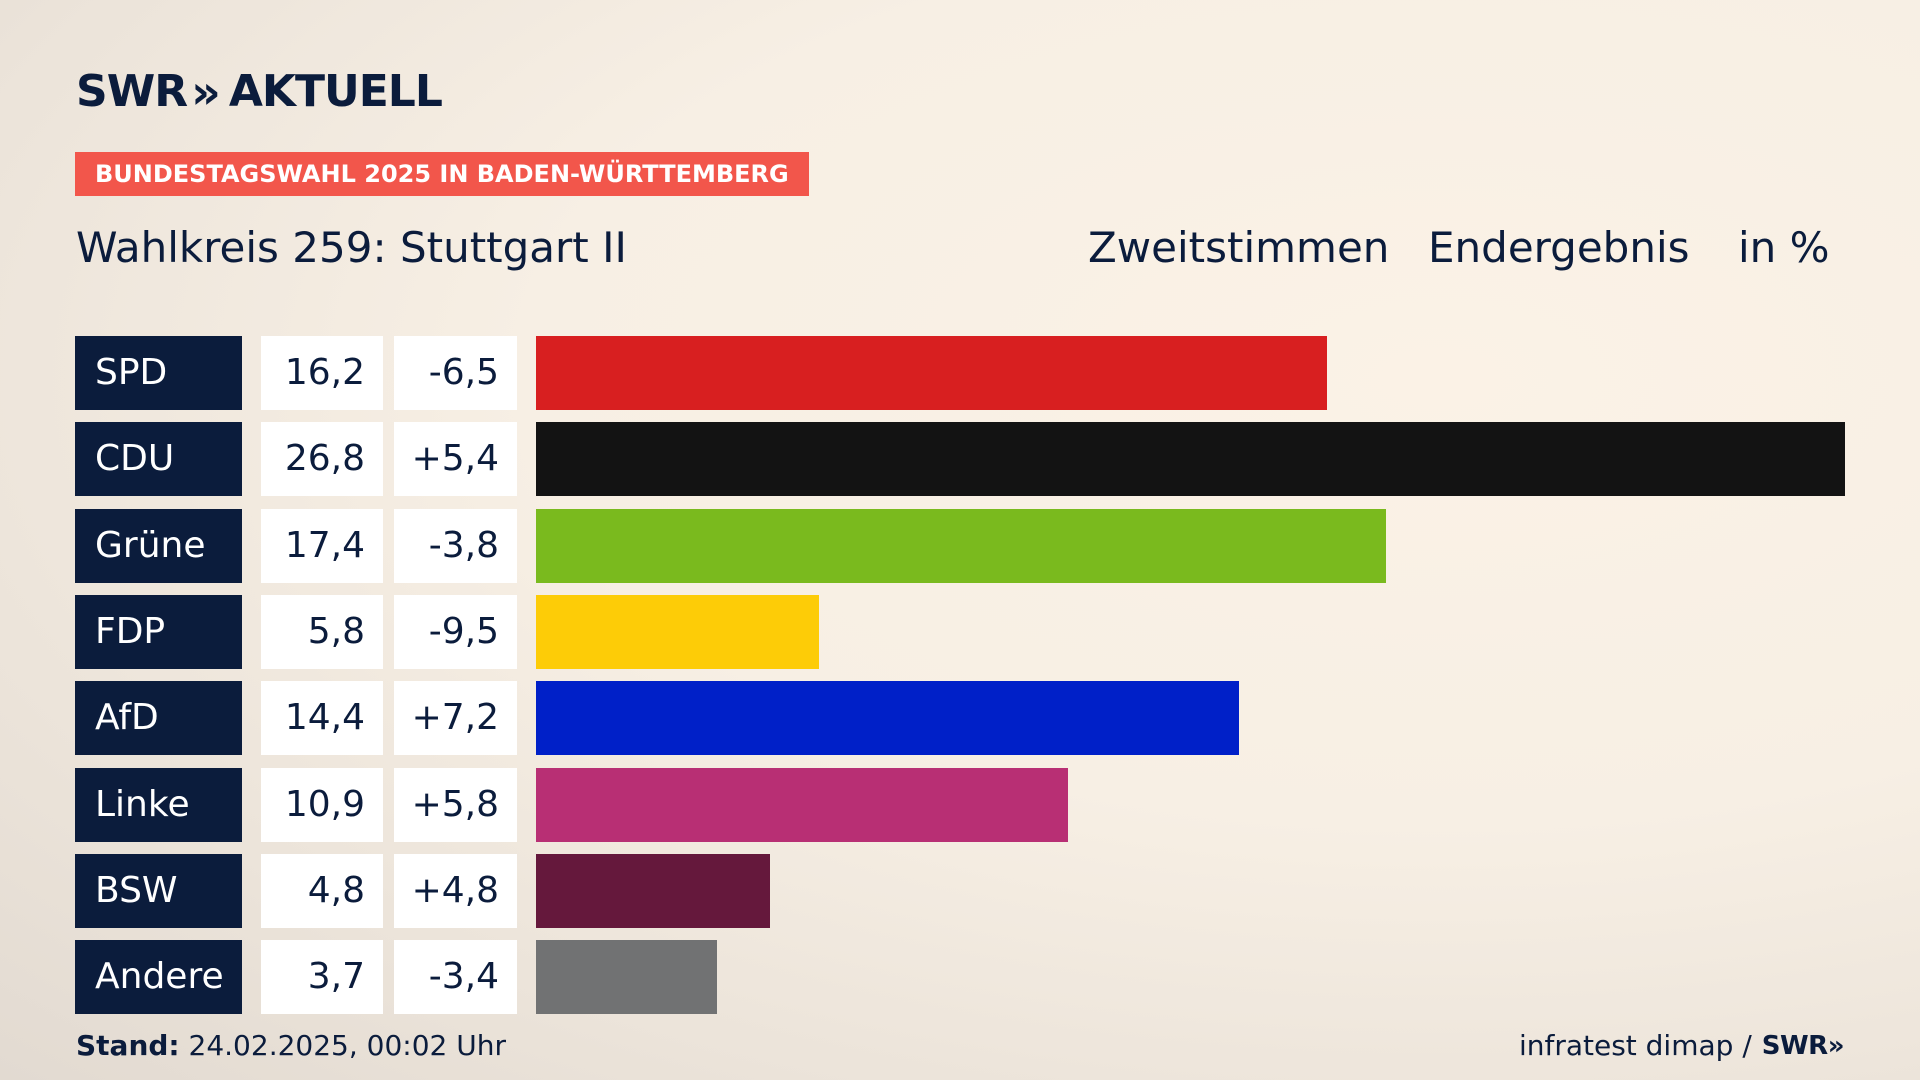 This screenshot has width=1920, height=1080. I want to click on party-label: SPD, so click(158, 373).